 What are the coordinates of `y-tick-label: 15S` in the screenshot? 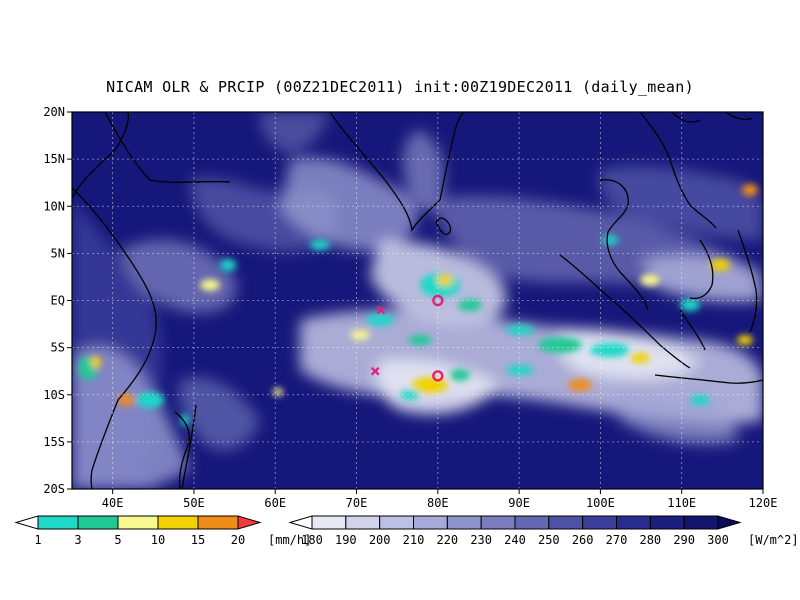 It's located at (54, 442).